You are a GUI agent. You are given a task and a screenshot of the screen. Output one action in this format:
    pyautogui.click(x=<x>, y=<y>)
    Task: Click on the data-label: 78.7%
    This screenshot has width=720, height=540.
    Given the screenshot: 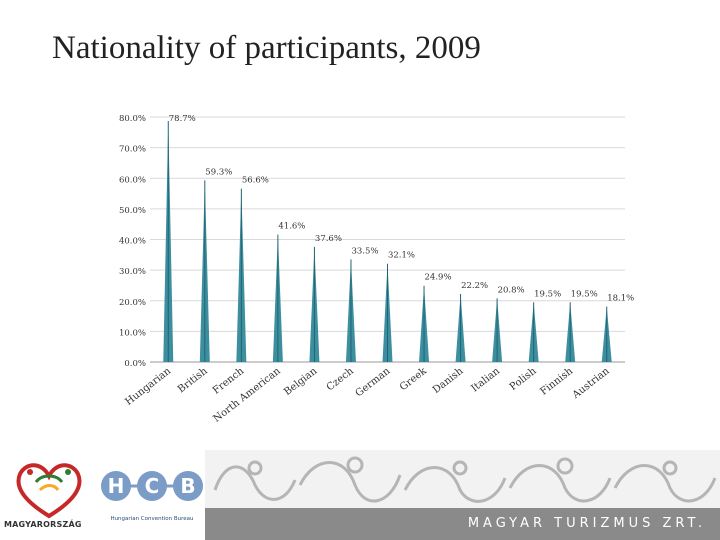 What is the action you would take?
    pyautogui.click(x=182, y=119)
    